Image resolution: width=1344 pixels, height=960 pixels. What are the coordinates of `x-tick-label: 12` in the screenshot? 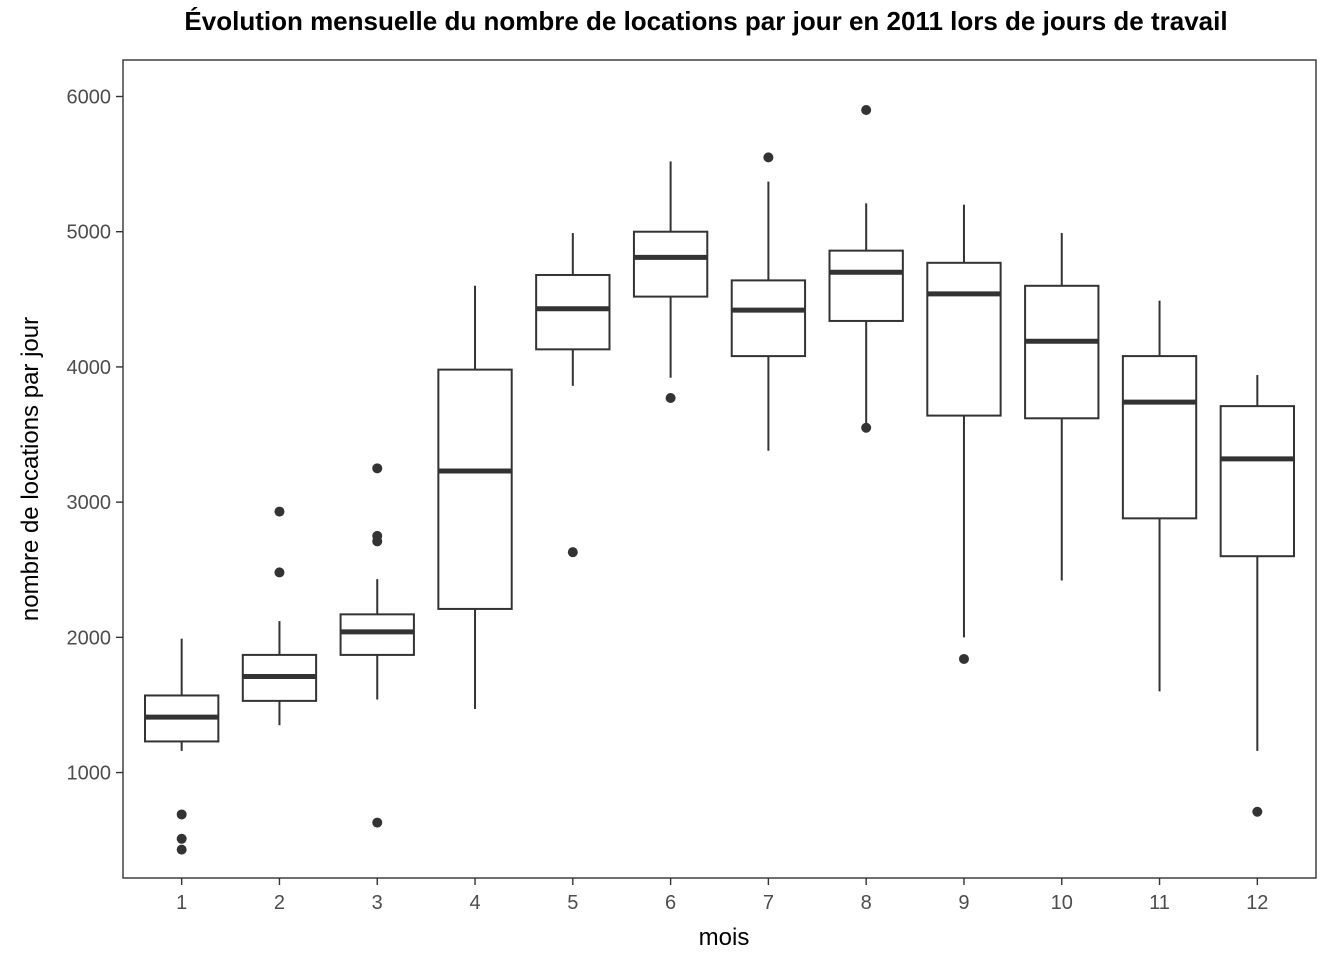 It's located at (1257, 903).